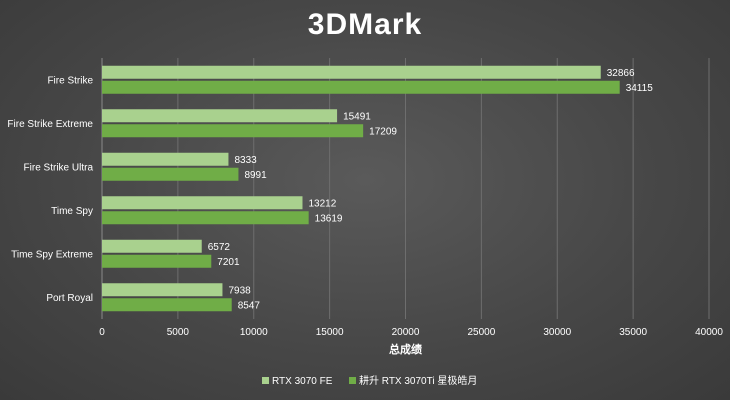 Image resolution: width=730 pixels, height=400 pixels. What do you see at coordinates (557, 332) in the screenshot?
I see `x-tick-label: 30000` at bounding box center [557, 332].